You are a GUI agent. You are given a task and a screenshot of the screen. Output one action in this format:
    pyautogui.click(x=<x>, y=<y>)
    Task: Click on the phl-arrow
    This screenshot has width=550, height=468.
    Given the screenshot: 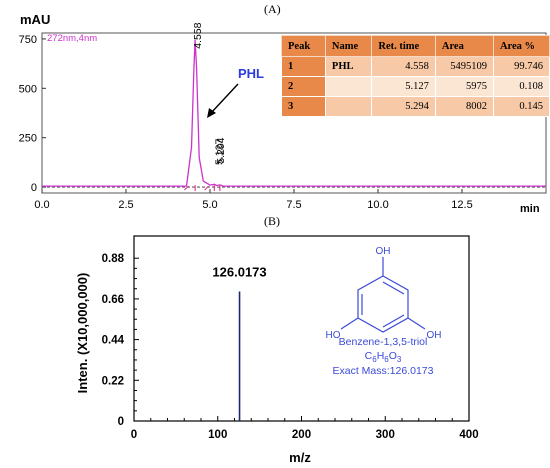 What is the action you would take?
    pyautogui.click(x=223, y=100)
    